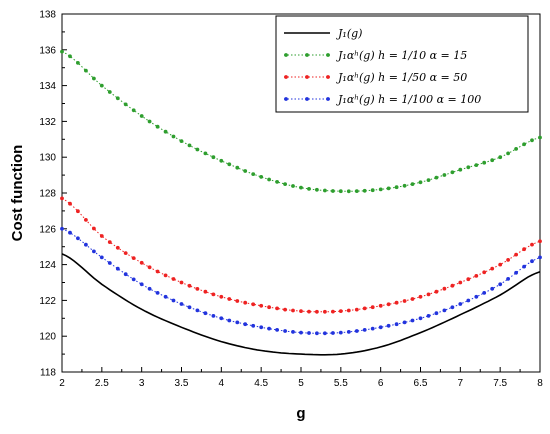  I want to click on x-tick-label: 5.5, so click(341, 383).